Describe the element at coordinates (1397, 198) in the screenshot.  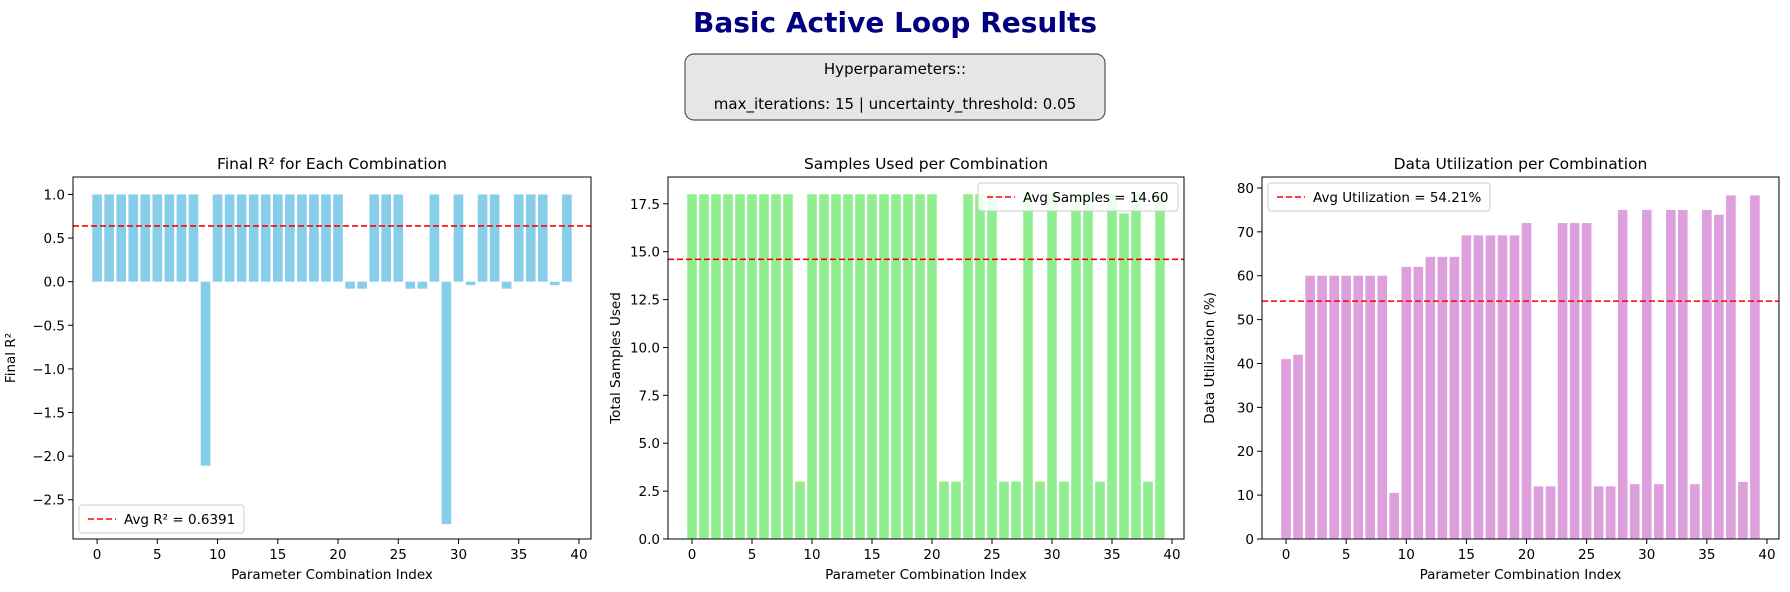
I see `legend-label: Avg Utilization = 54.21%` at that location.